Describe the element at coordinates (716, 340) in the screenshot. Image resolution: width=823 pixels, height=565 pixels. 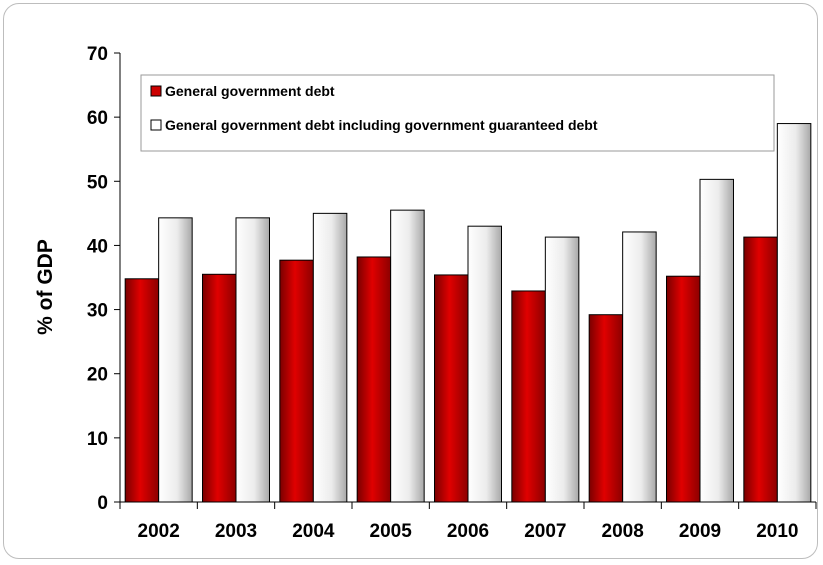
I see `bar-gg-debt-incl-guaranteed-2009` at that location.